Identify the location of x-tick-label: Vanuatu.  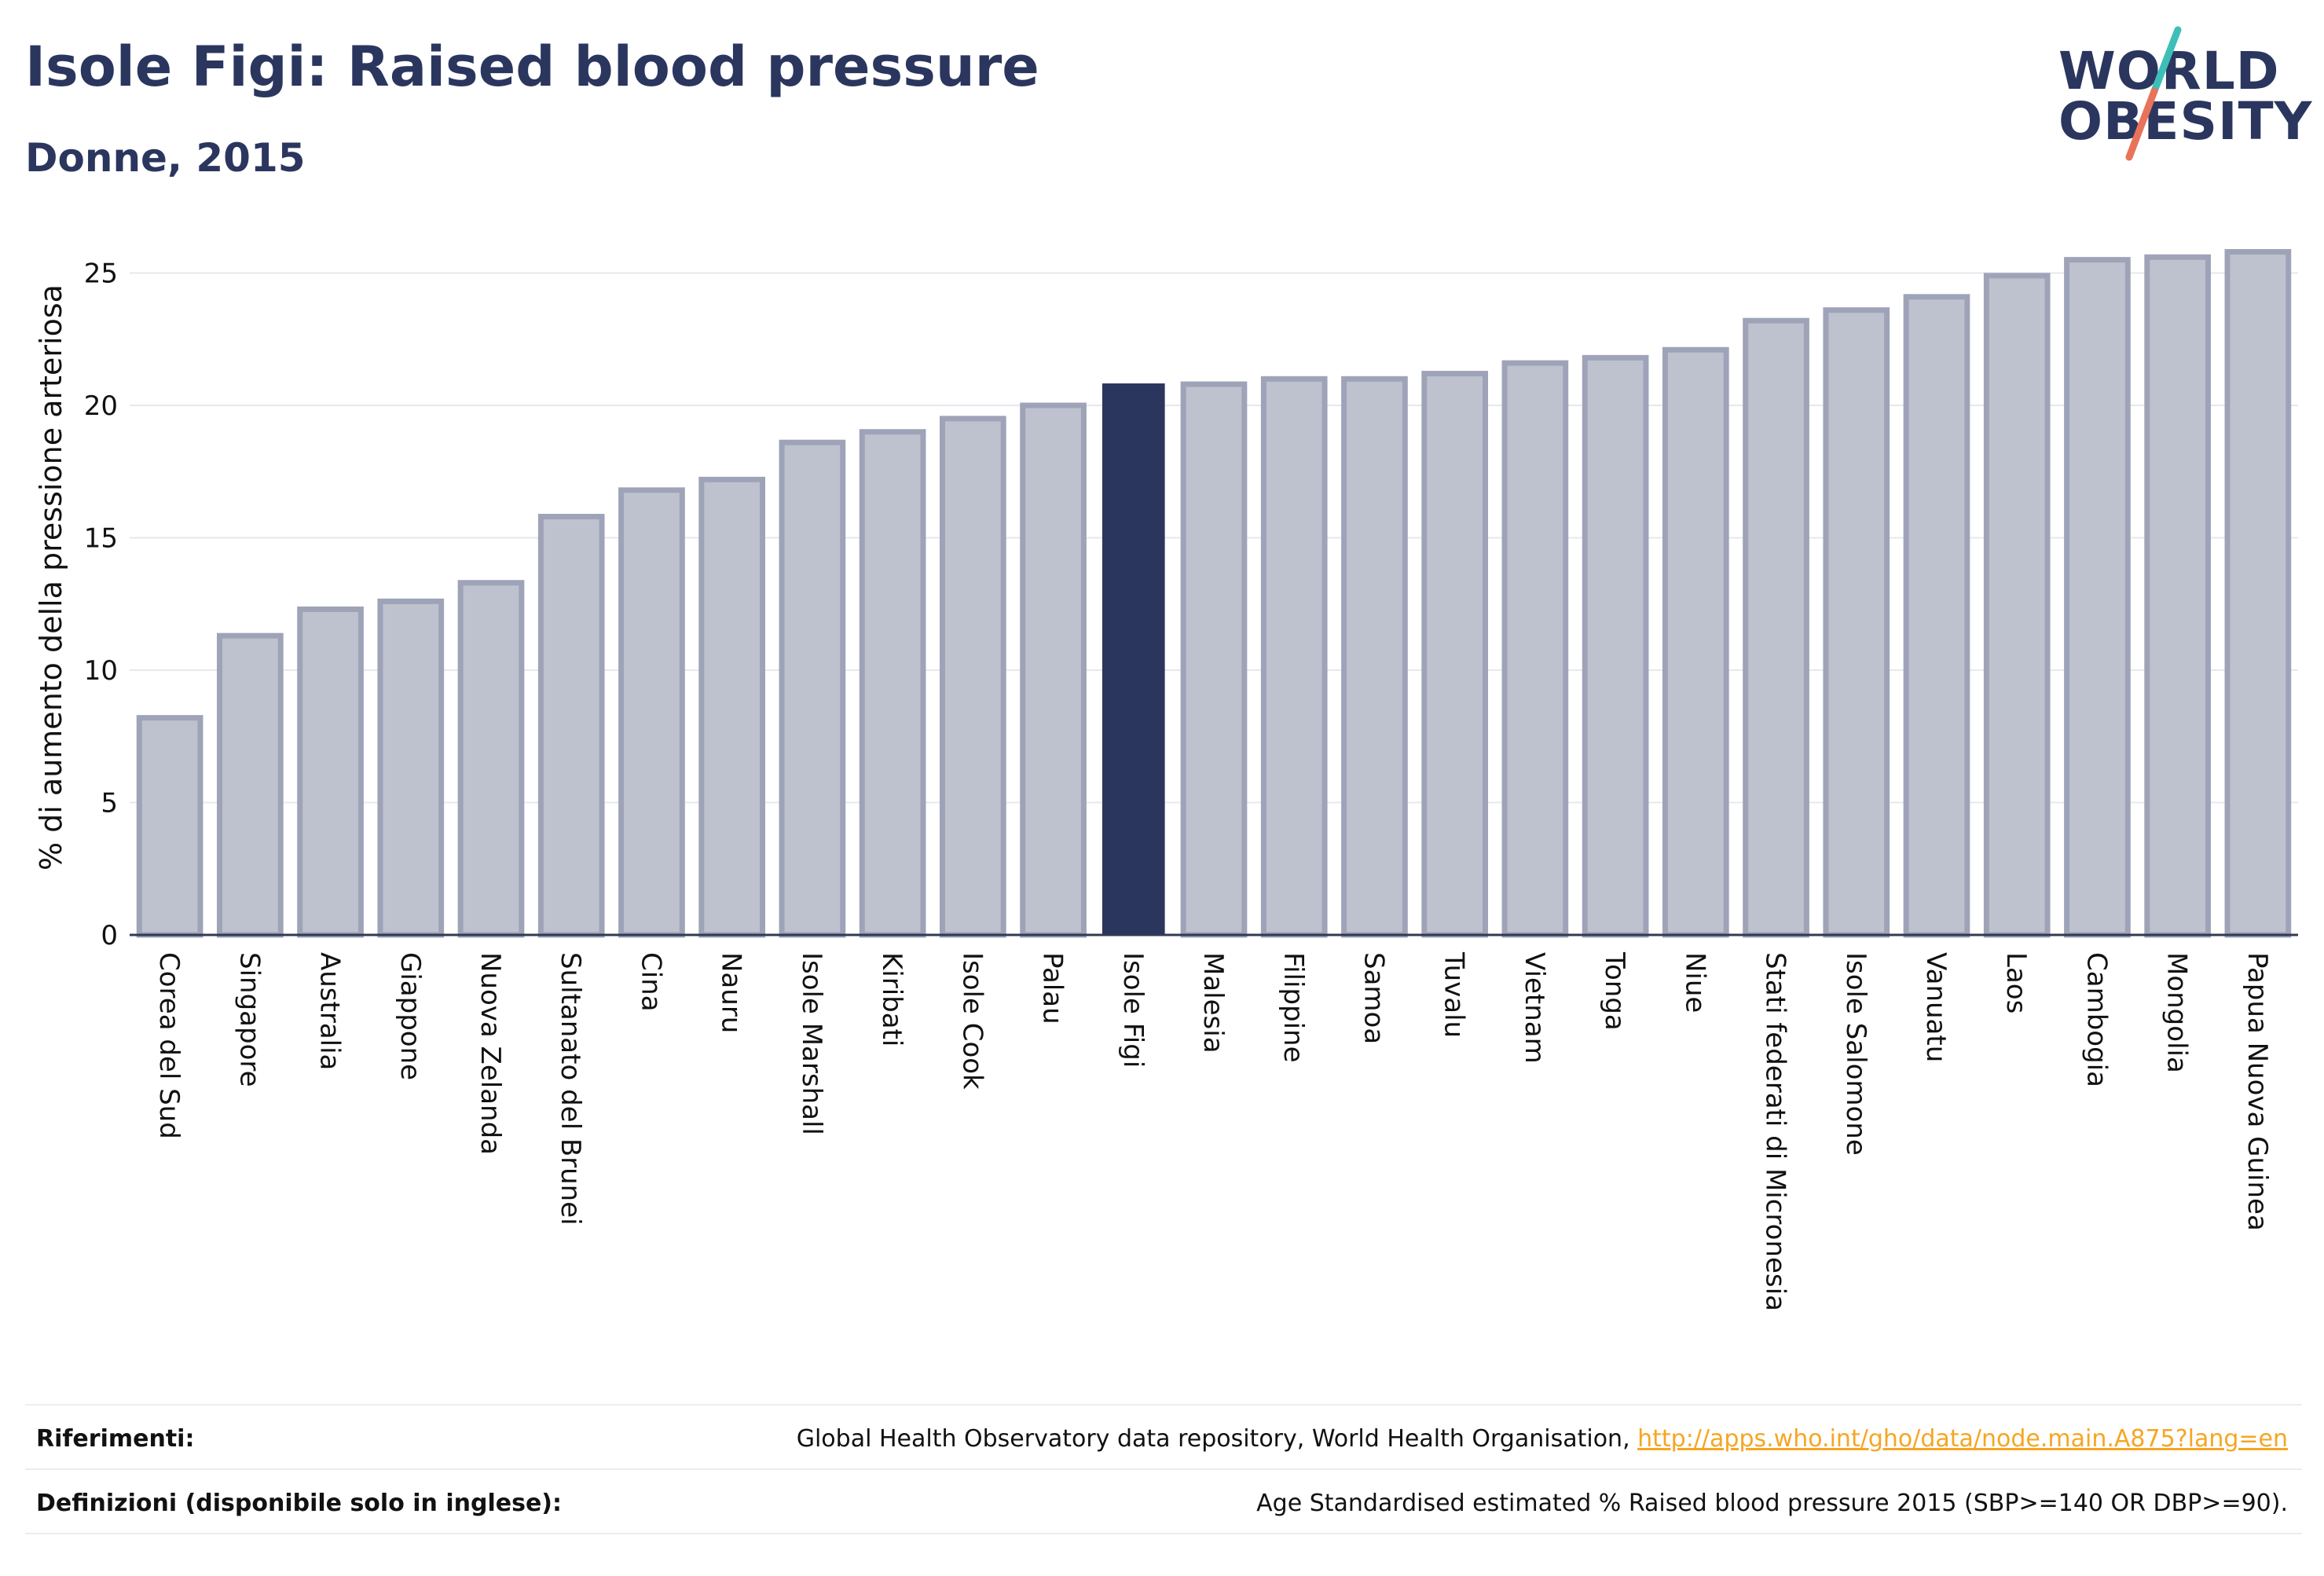
(1936, 1007).